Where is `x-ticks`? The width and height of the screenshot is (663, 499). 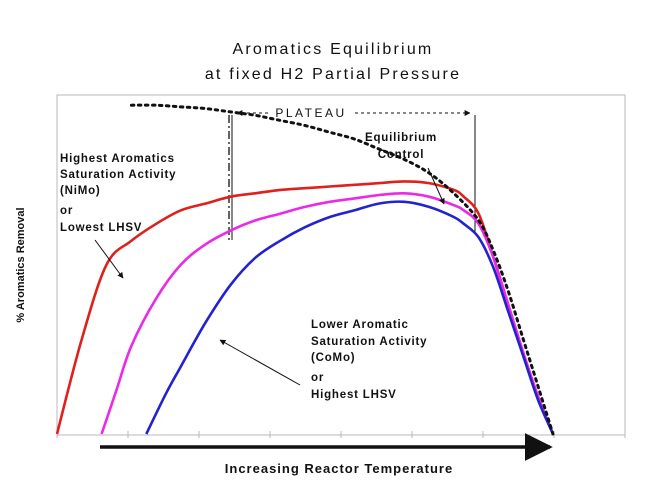 x-ticks is located at coordinates (341, 434).